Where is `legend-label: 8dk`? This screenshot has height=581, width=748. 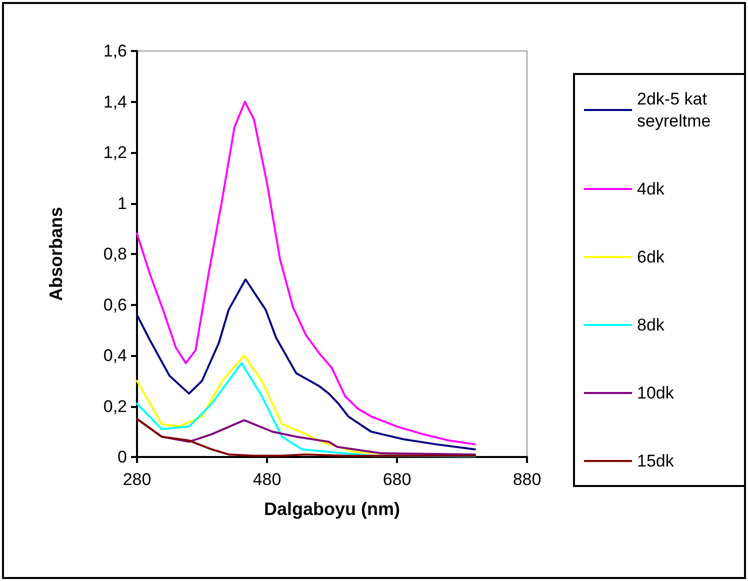
legend-label: 8dk is located at coordinates (651, 325).